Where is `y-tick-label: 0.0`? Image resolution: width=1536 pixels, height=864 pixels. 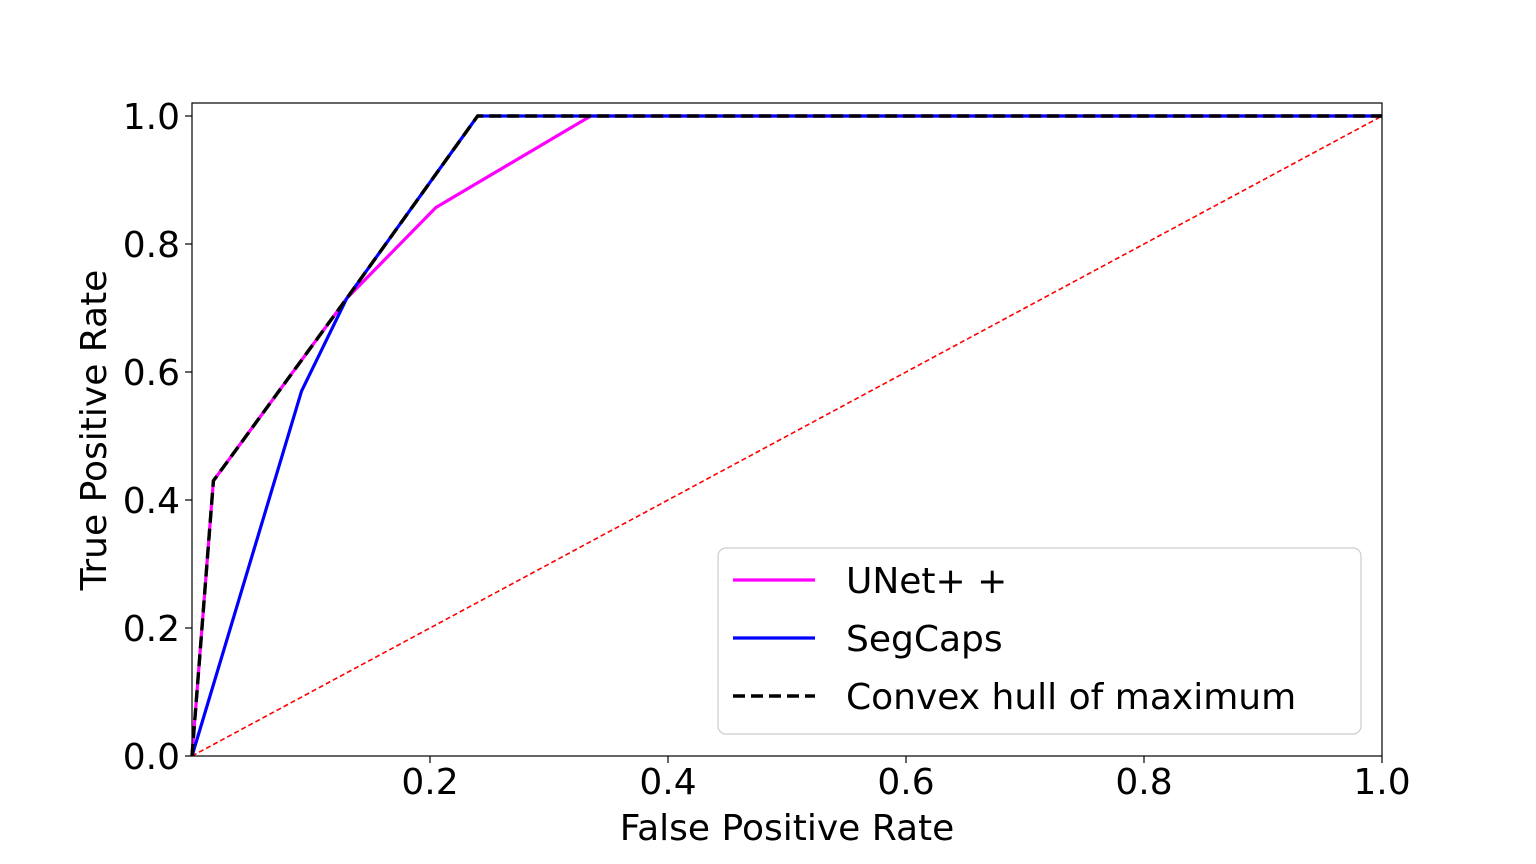
y-tick-label: 0.0 is located at coordinates (151, 757).